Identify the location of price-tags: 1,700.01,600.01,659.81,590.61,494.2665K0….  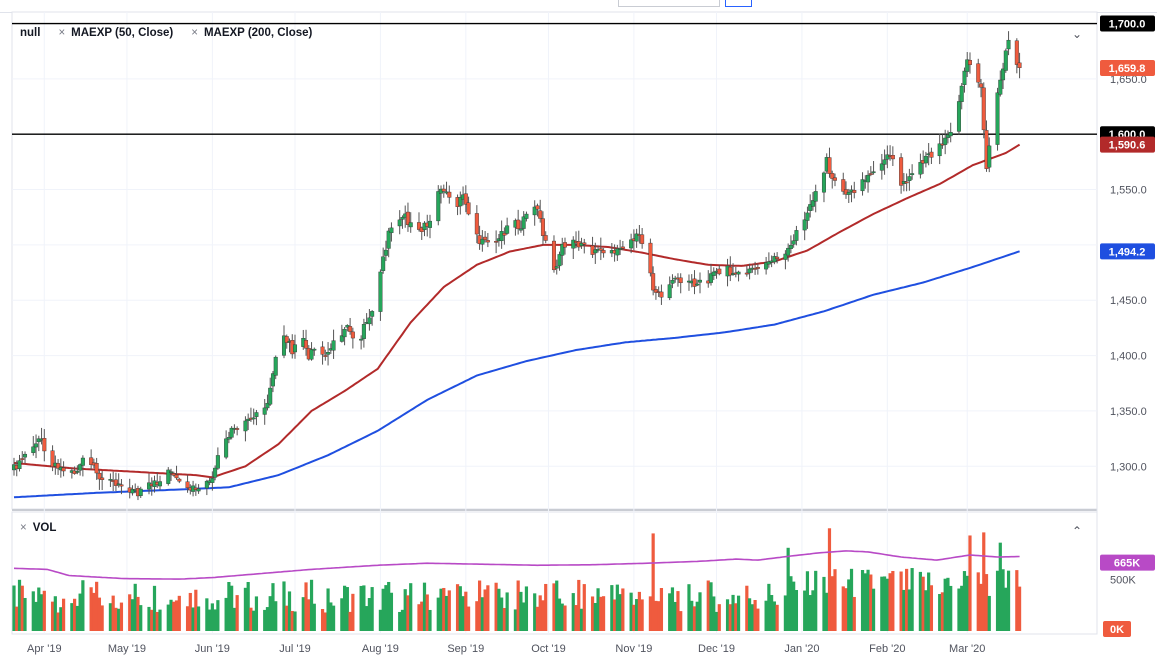
(1127, 326).